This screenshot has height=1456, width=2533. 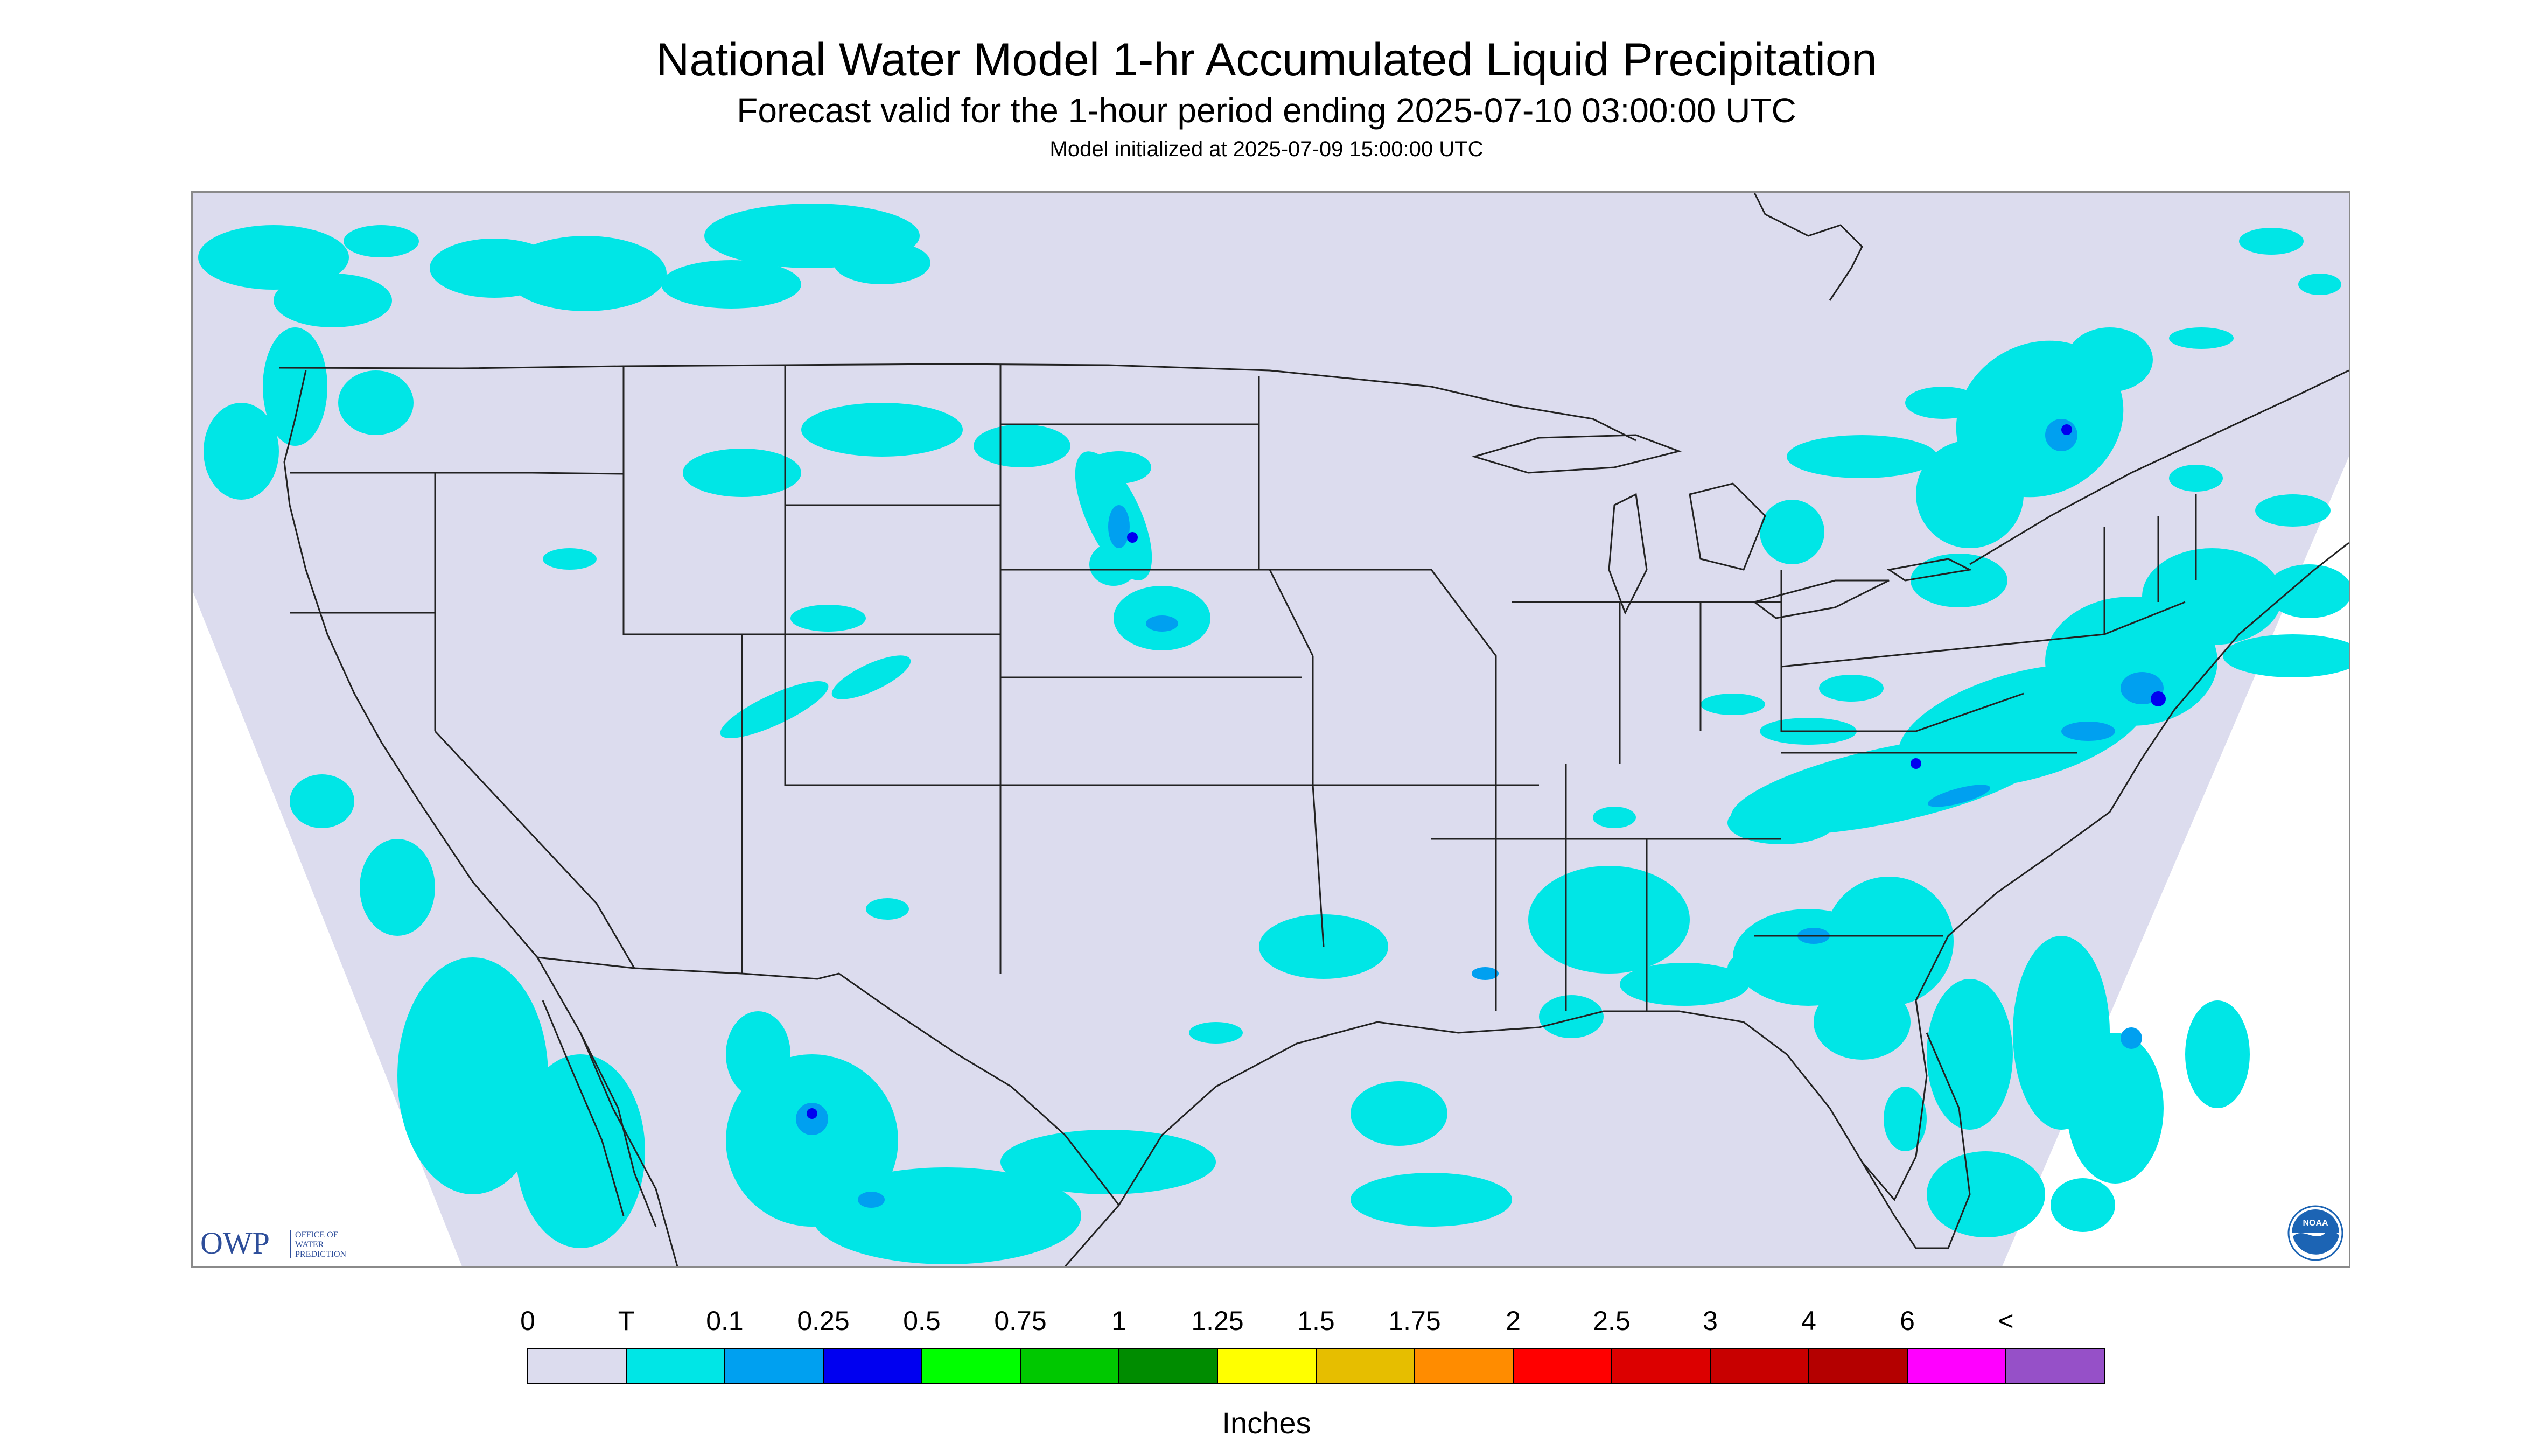 What do you see at coordinates (1612, 1321) in the screenshot?
I see `legend-label: 2.5` at bounding box center [1612, 1321].